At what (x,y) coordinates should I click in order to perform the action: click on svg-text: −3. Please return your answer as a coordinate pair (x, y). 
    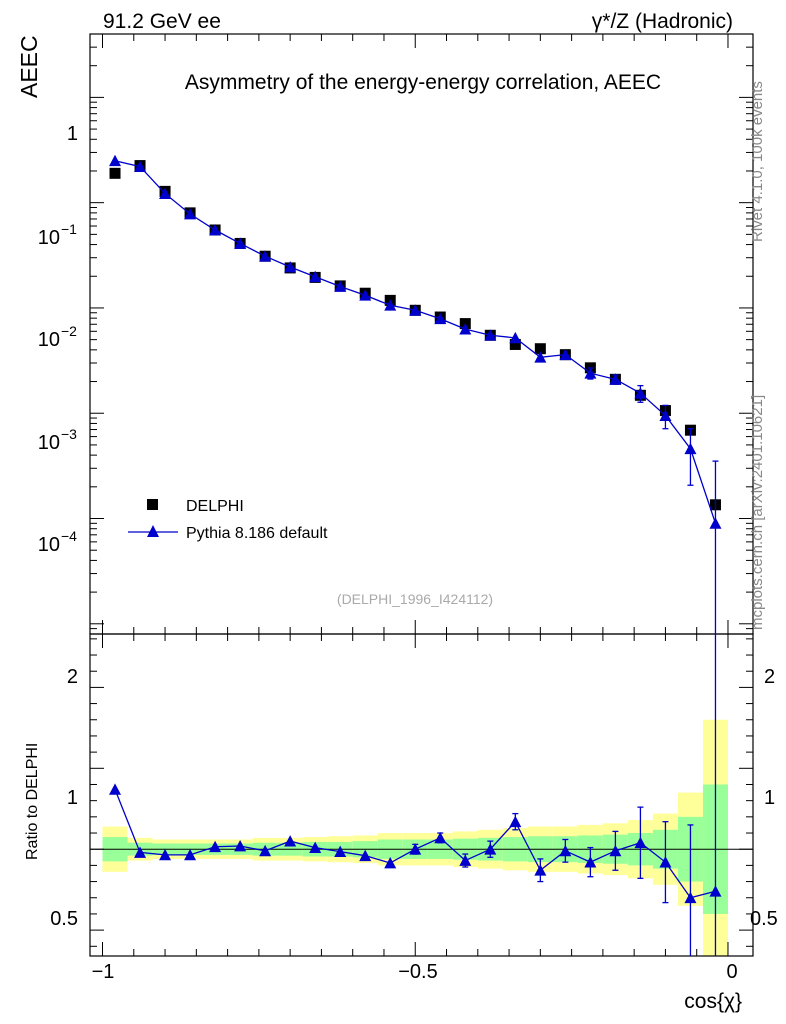
    Looking at the image, I should click on (69, 434).